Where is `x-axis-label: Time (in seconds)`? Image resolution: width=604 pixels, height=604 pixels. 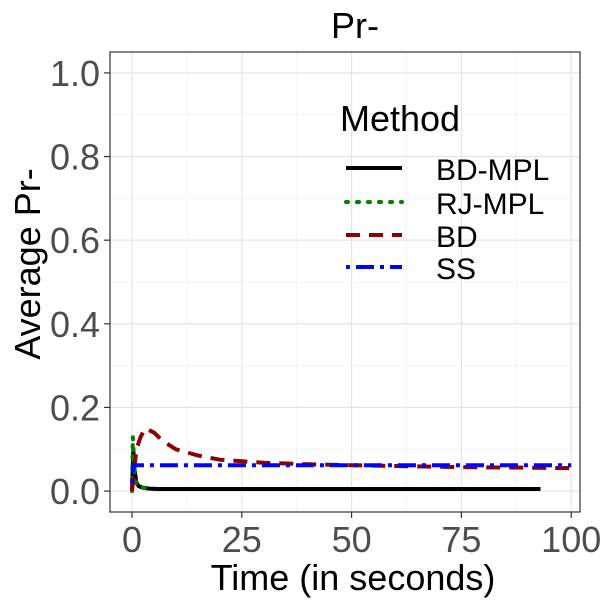 x-axis-label: Time (in seconds) is located at coordinates (353, 577).